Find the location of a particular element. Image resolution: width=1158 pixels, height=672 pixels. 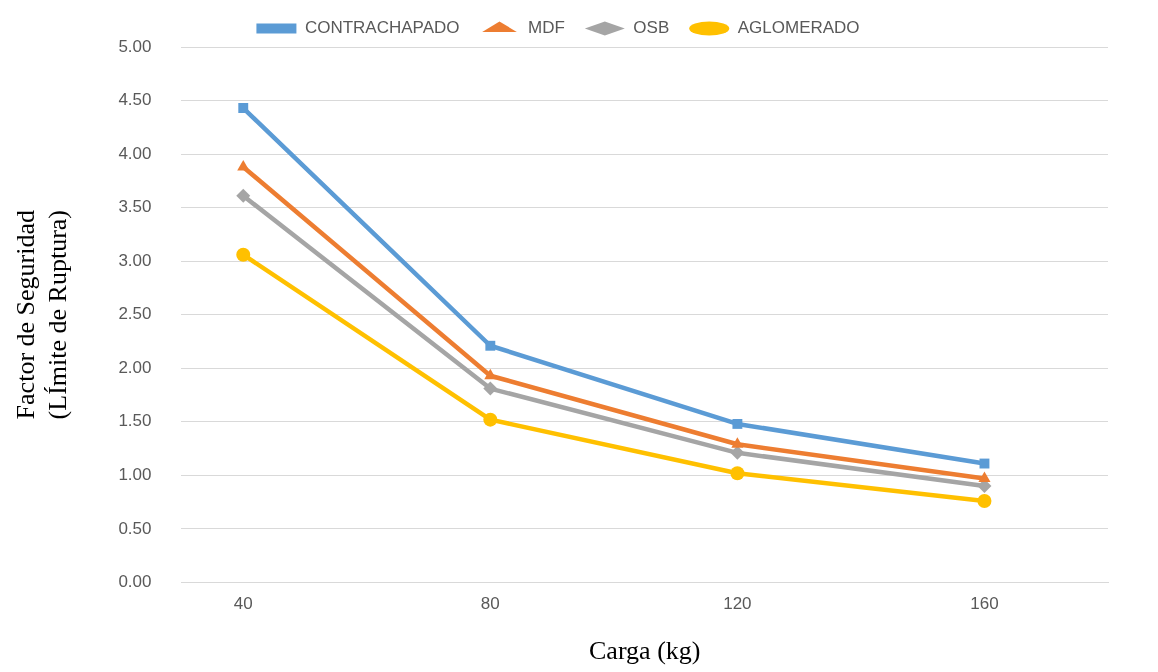

x-axis-title: Carga (kg) is located at coordinates (645, 651).